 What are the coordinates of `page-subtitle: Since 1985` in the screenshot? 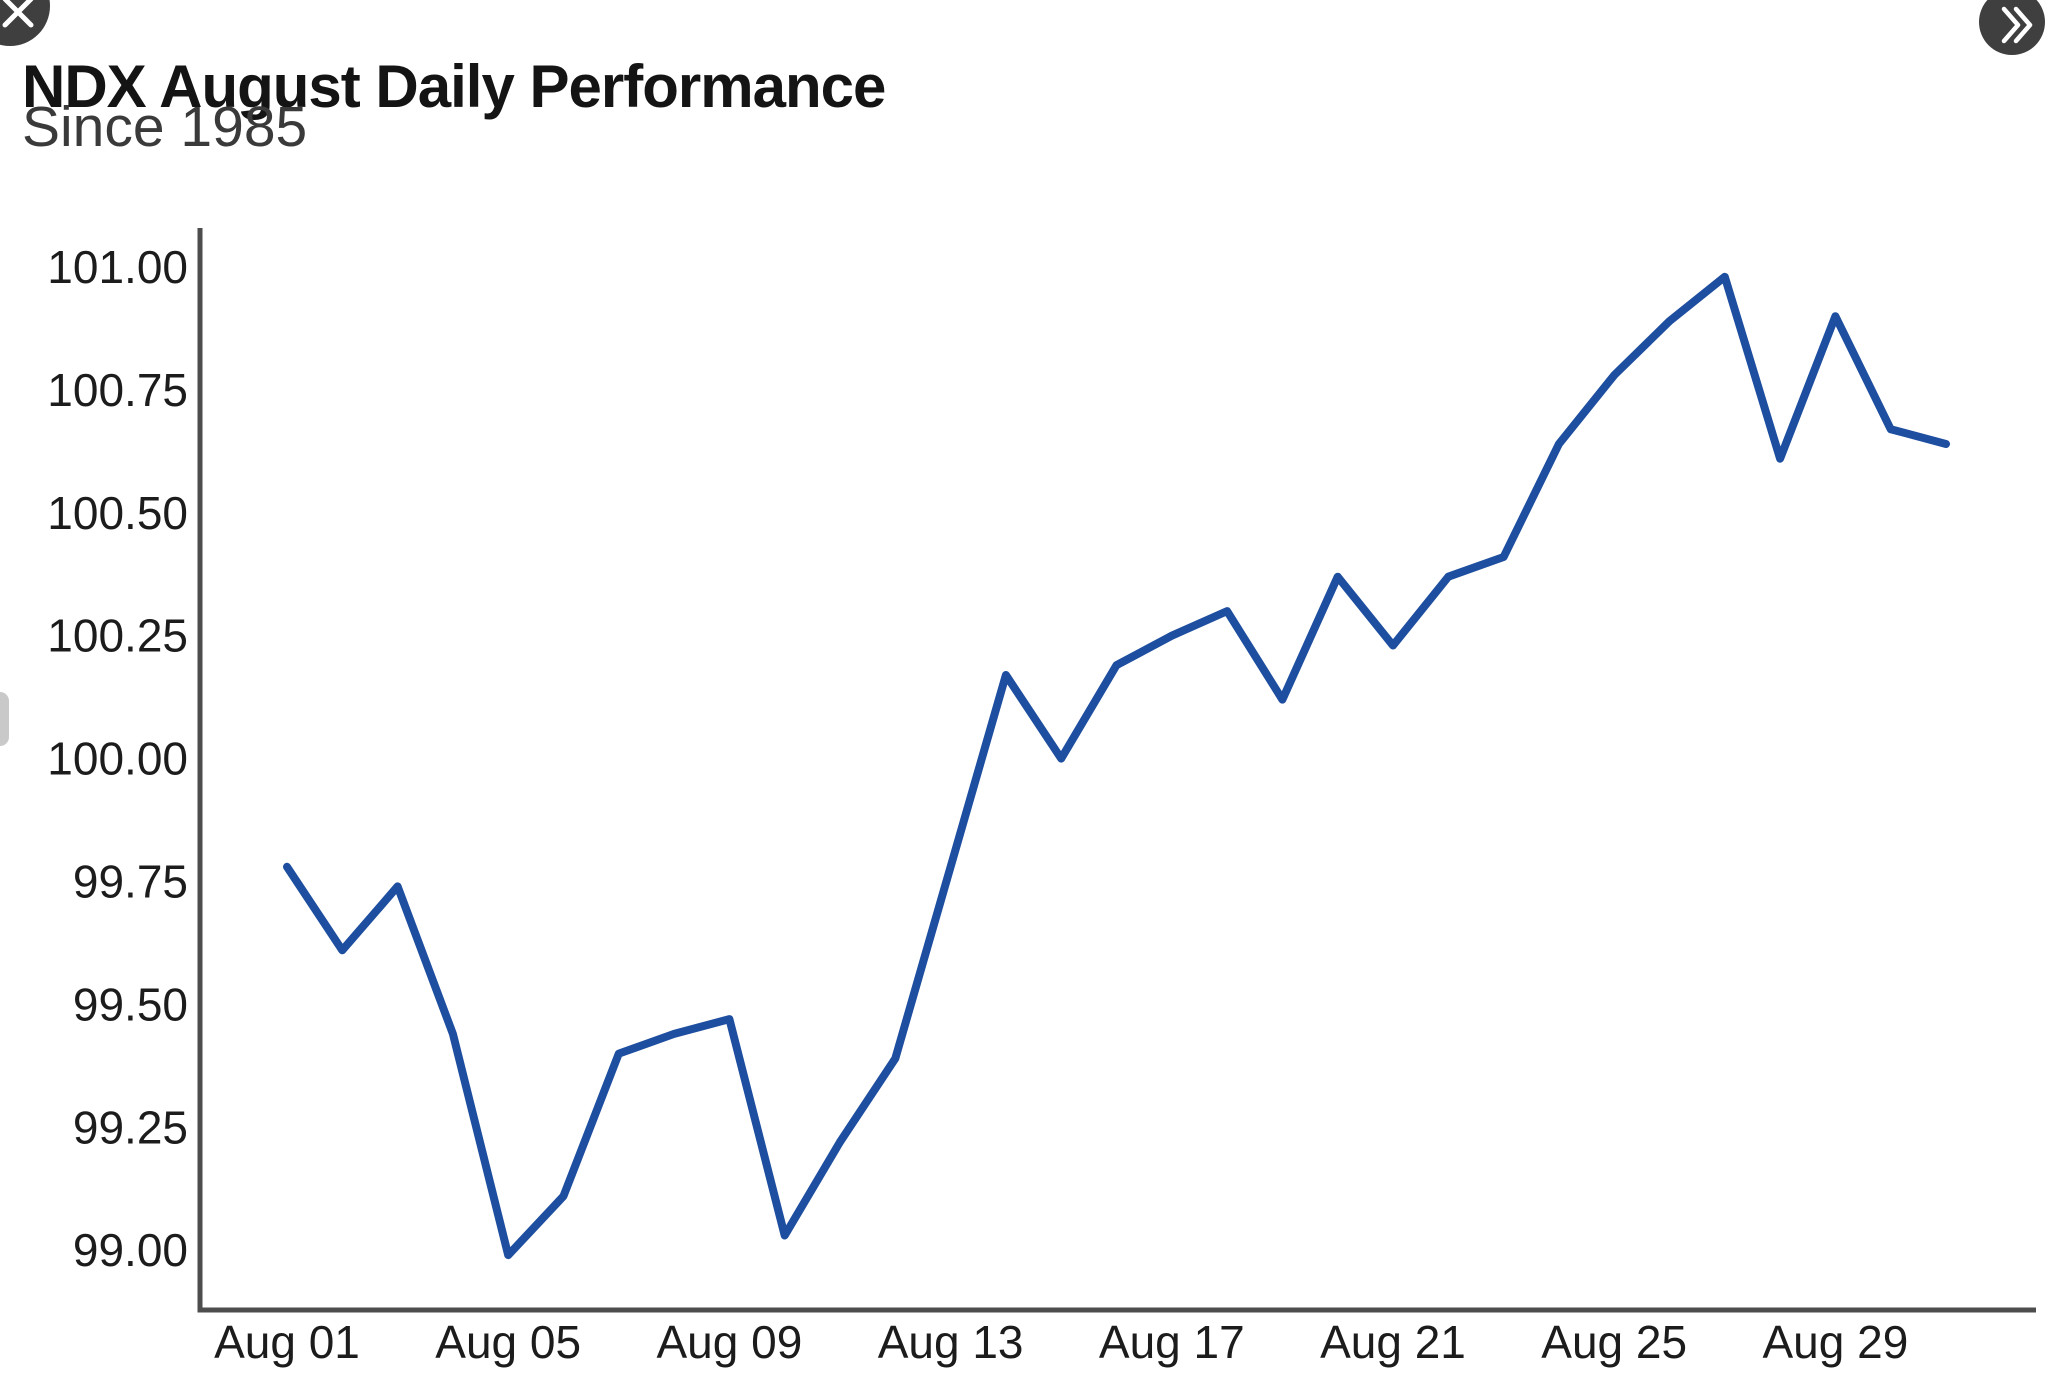 It's located at (165, 127).